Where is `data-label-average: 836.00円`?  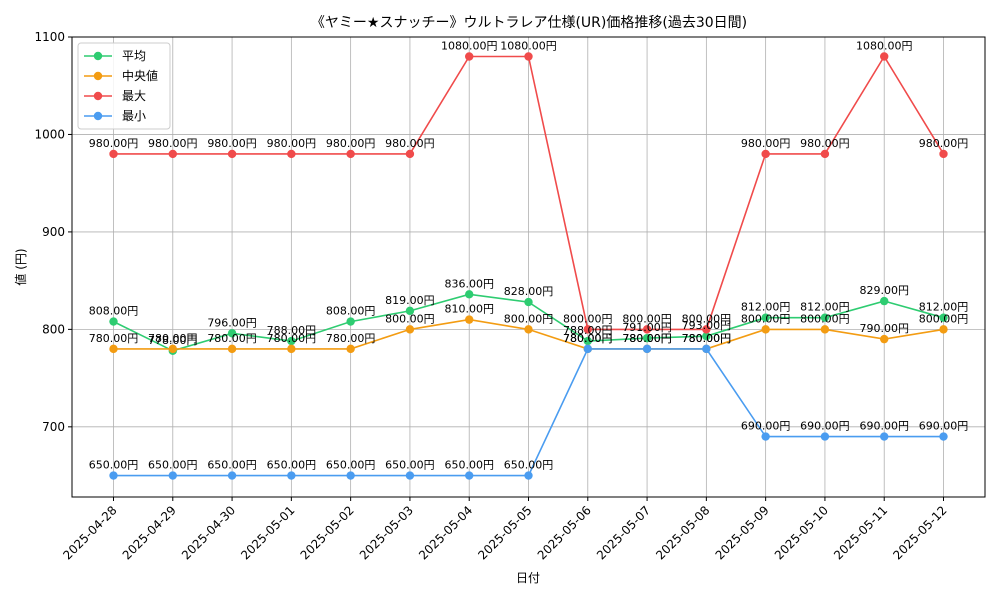
data-label-average: 836.00円 is located at coordinates (469, 283).